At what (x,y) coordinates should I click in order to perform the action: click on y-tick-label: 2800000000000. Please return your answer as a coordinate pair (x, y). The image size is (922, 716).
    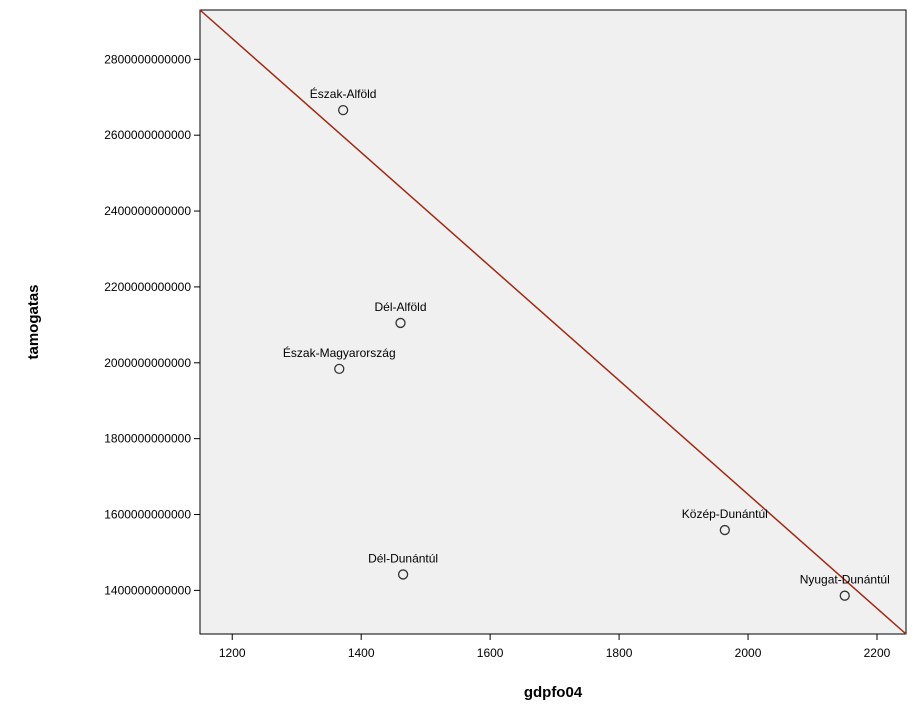
    Looking at the image, I should click on (147, 59).